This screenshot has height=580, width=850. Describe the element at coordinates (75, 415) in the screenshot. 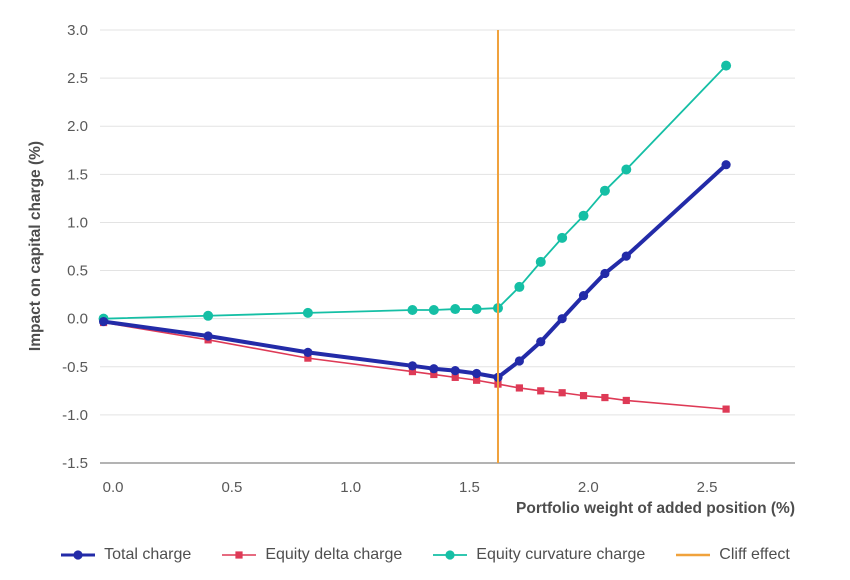

I see `y-tick-label: -1.0` at that location.